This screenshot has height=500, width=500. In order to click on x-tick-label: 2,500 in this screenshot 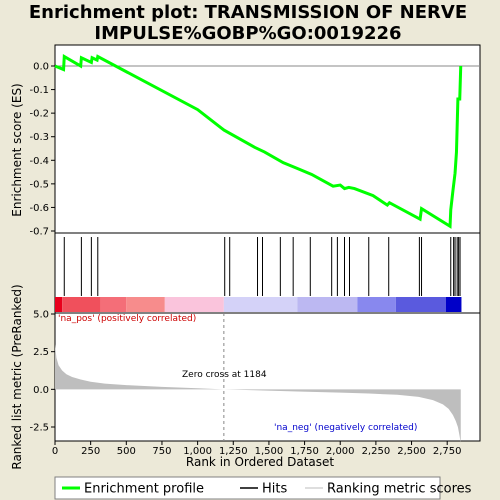, I will do `click(411, 451)`.